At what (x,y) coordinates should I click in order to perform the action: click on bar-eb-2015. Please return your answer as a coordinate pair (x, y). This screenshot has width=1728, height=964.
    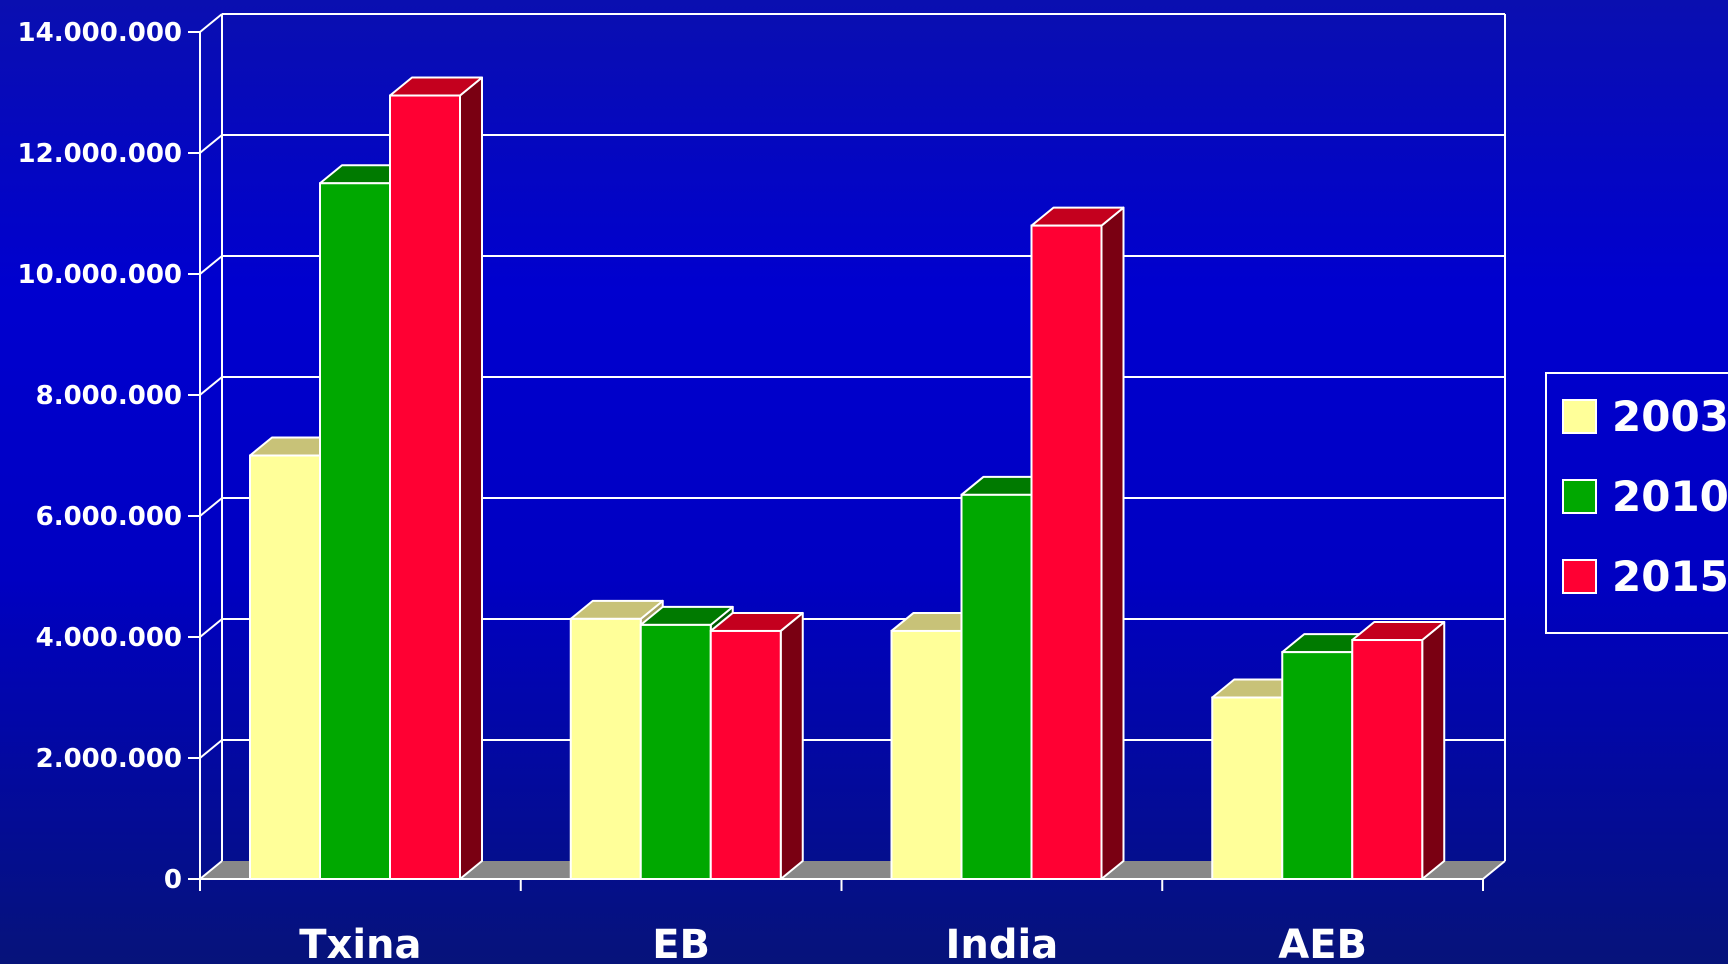
    Looking at the image, I should click on (756, 746).